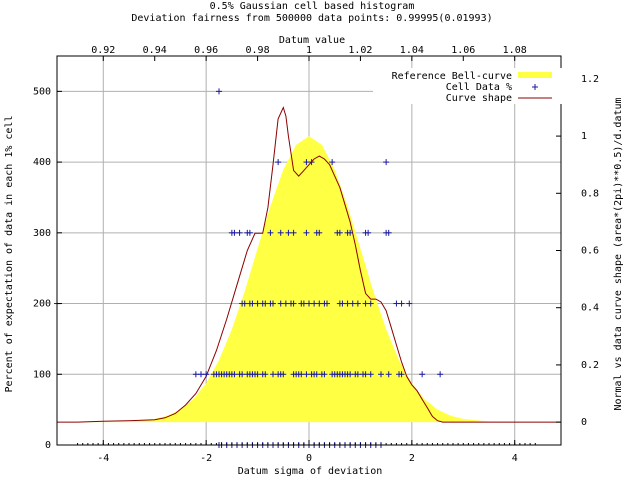 Image resolution: width=640 pixels, height=480 pixels. What do you see at coordinates (479, 87) in the screenshot?
I see `legend-label-cell-data: Cell Data %` at bounding box center [479, 87].